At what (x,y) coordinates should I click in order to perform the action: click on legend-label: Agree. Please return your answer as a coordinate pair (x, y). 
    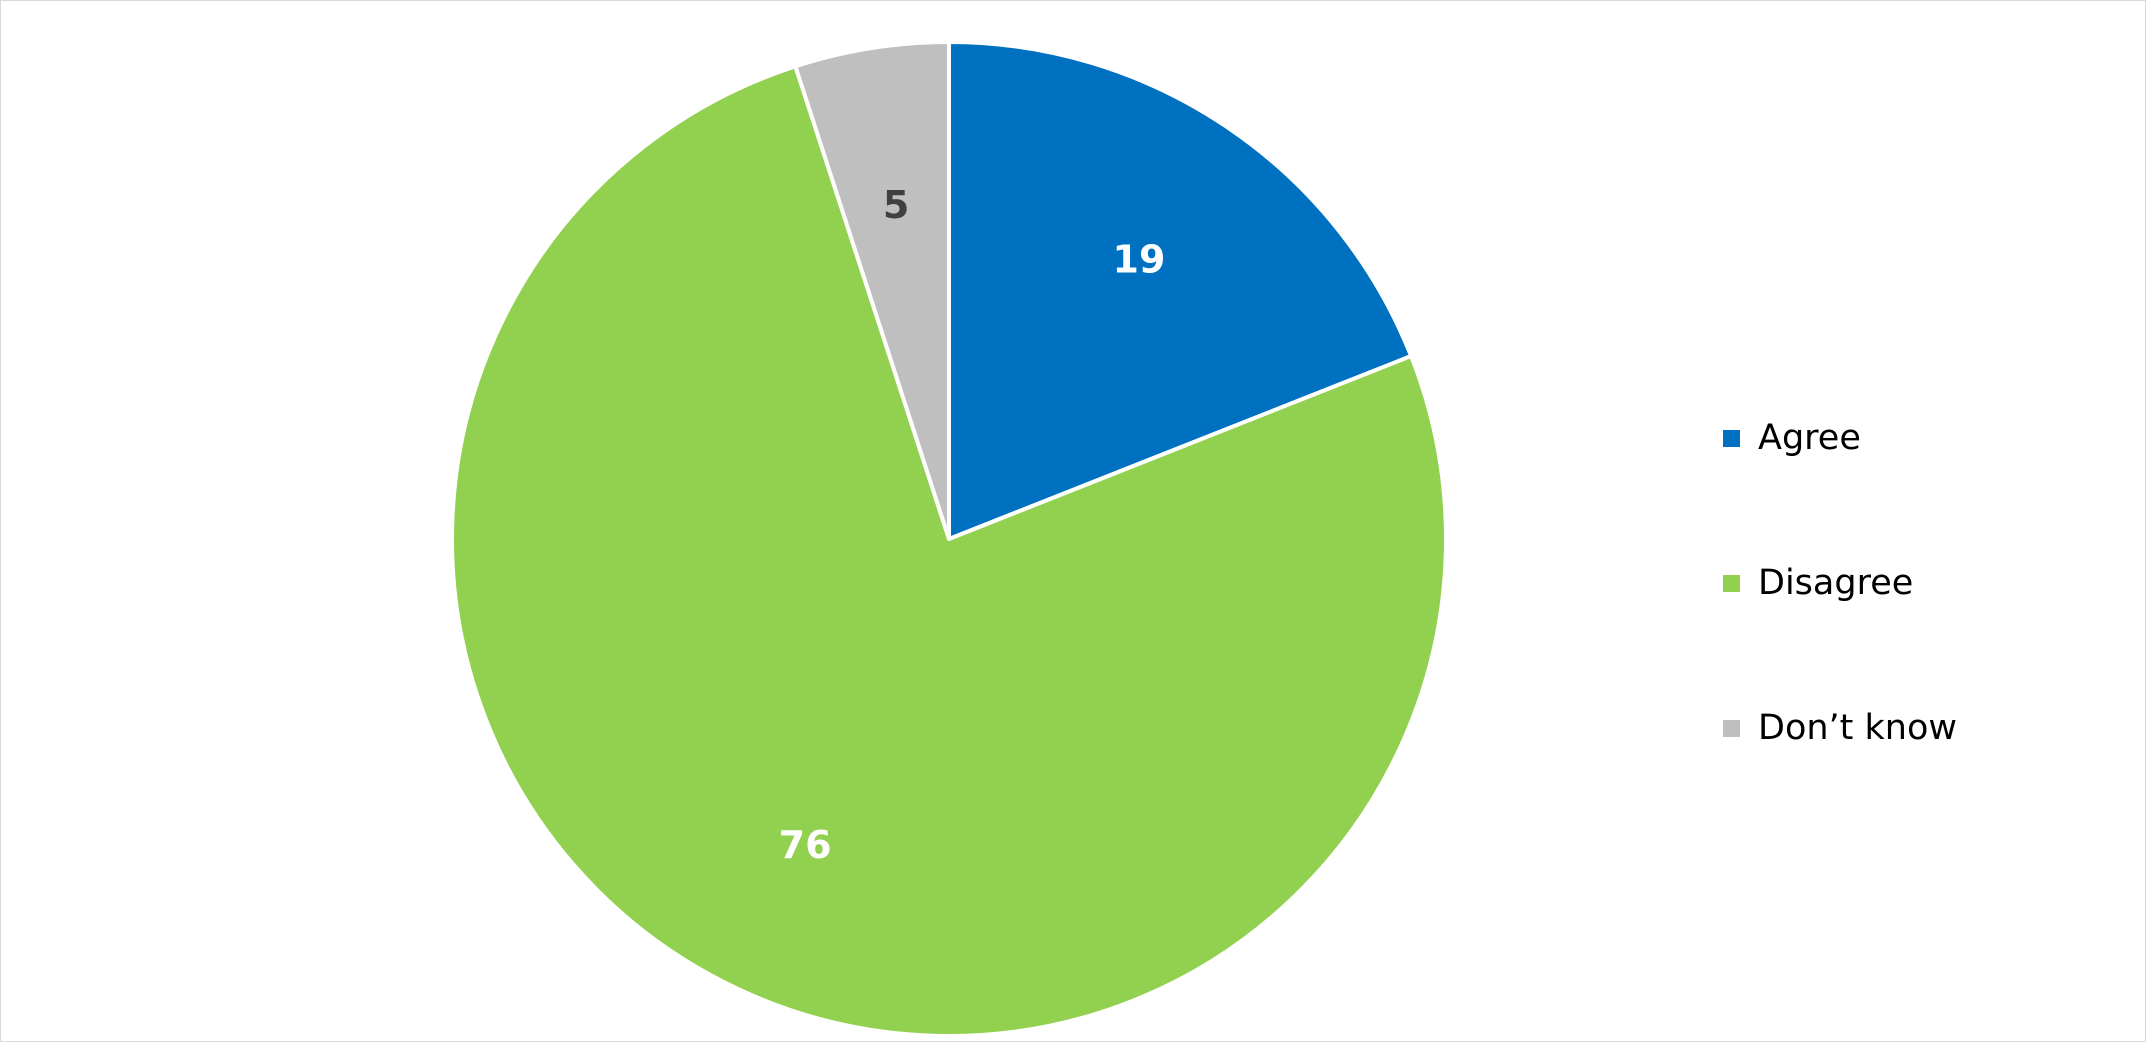
    Looking at the image, I should click on (1809, 438).